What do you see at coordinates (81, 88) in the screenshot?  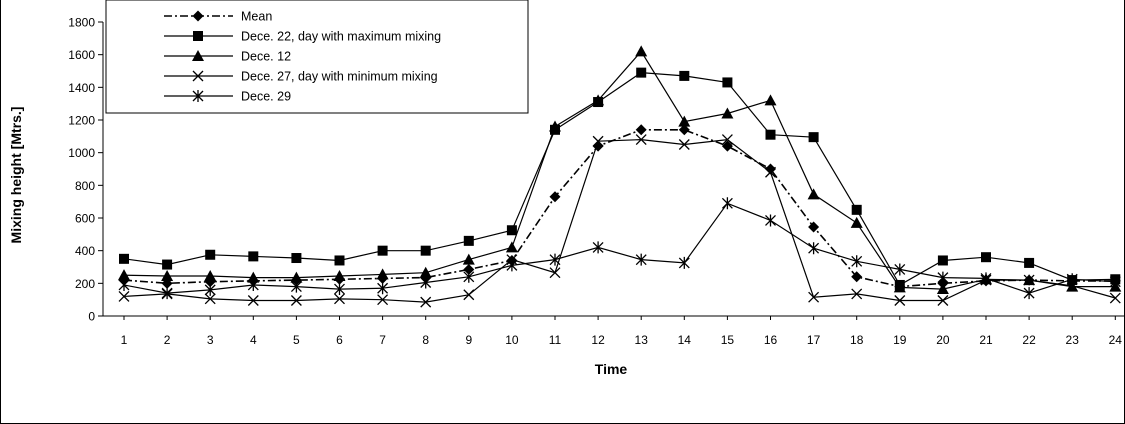 I see `y-tick-label: 1400` at bounding box center [81, 88].